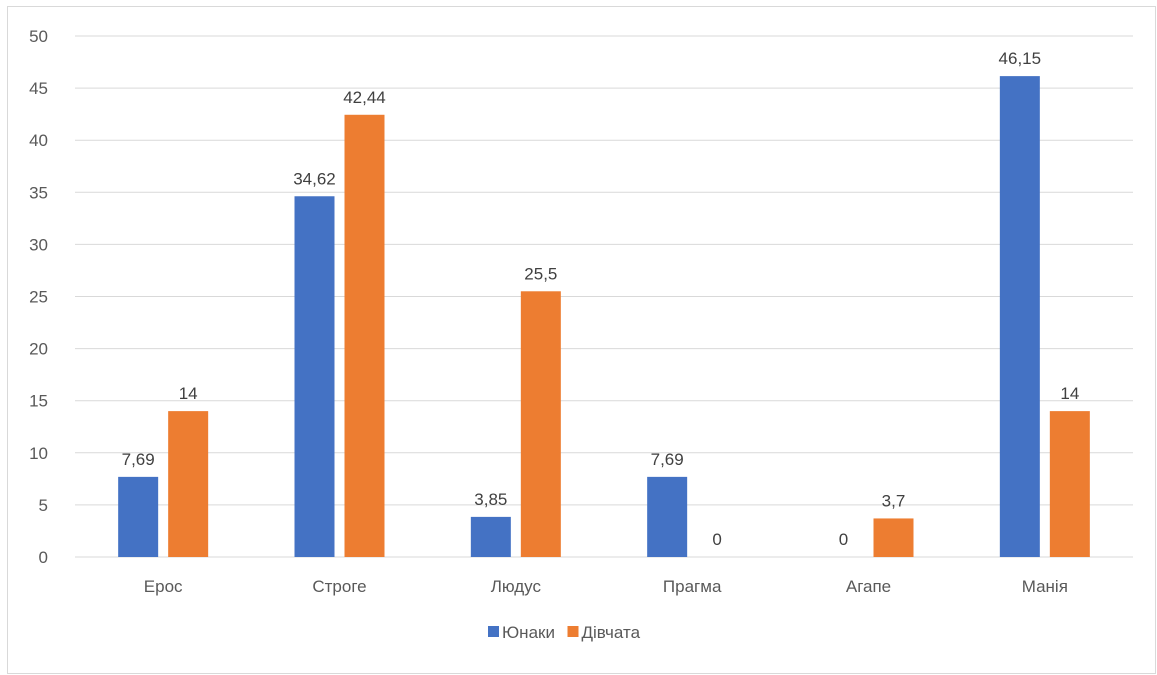 This screenshot has height=675, width=1157. Describe the element at coordinates (516, 586) in the screenshot. I see `category-label-2: Людус` at that location.